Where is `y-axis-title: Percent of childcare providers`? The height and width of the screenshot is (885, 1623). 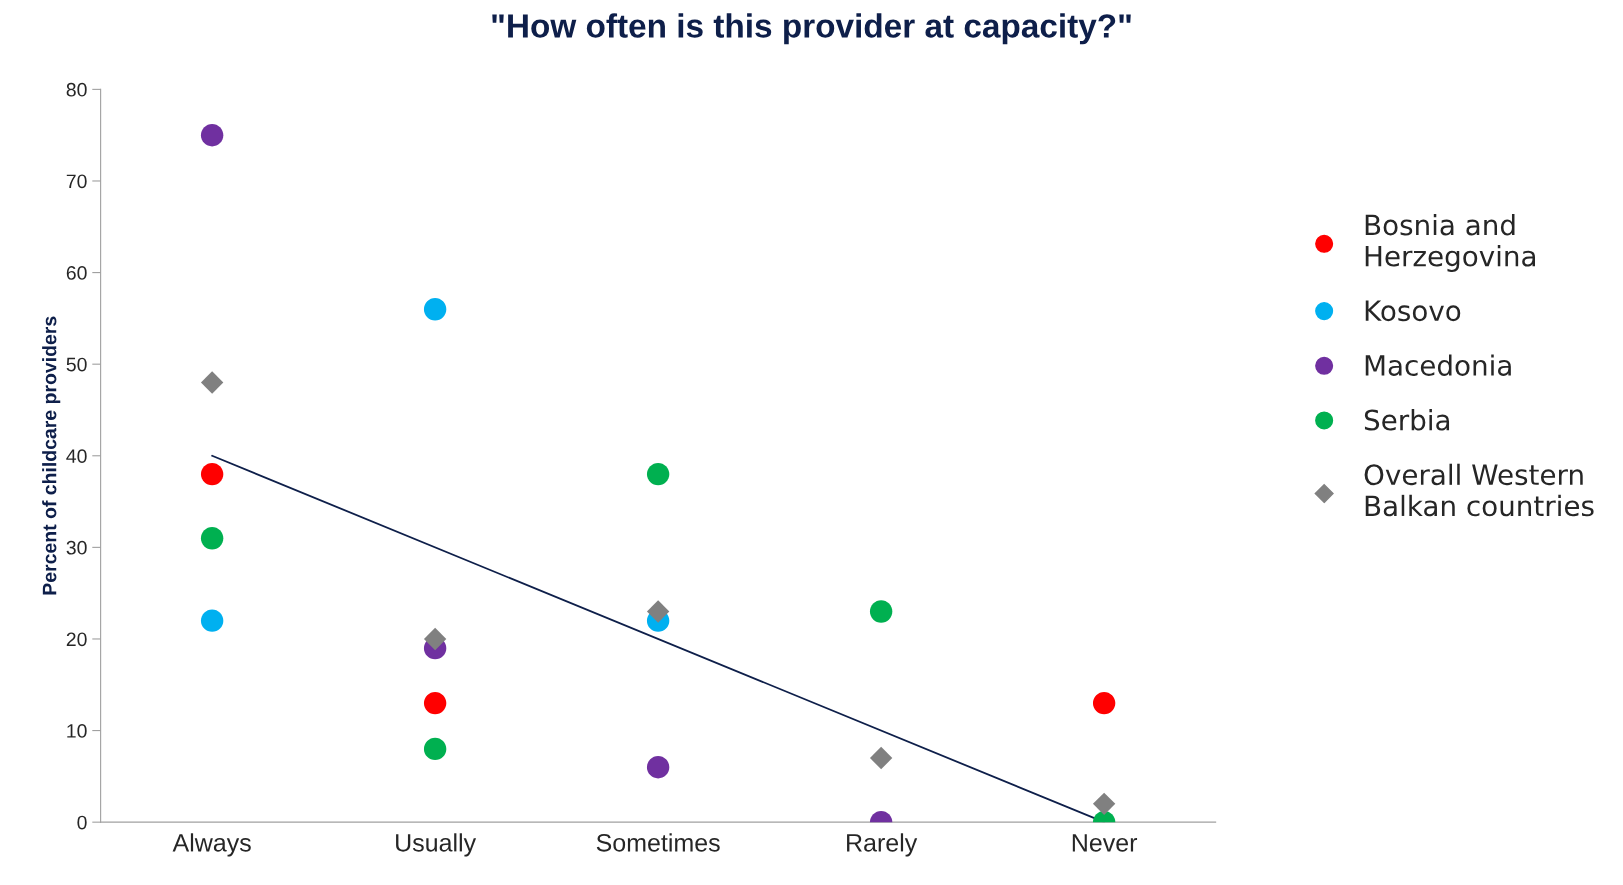
y-axis-title: Percent of childcare providers is located at coordinates (51, 455).